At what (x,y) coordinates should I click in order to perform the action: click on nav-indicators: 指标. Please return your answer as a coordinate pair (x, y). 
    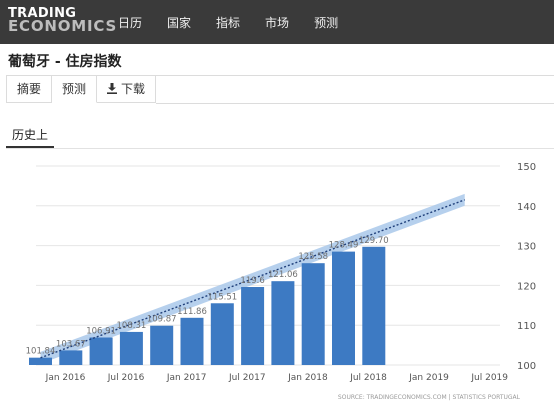
    Looking at the image, I should click on (228, 22).